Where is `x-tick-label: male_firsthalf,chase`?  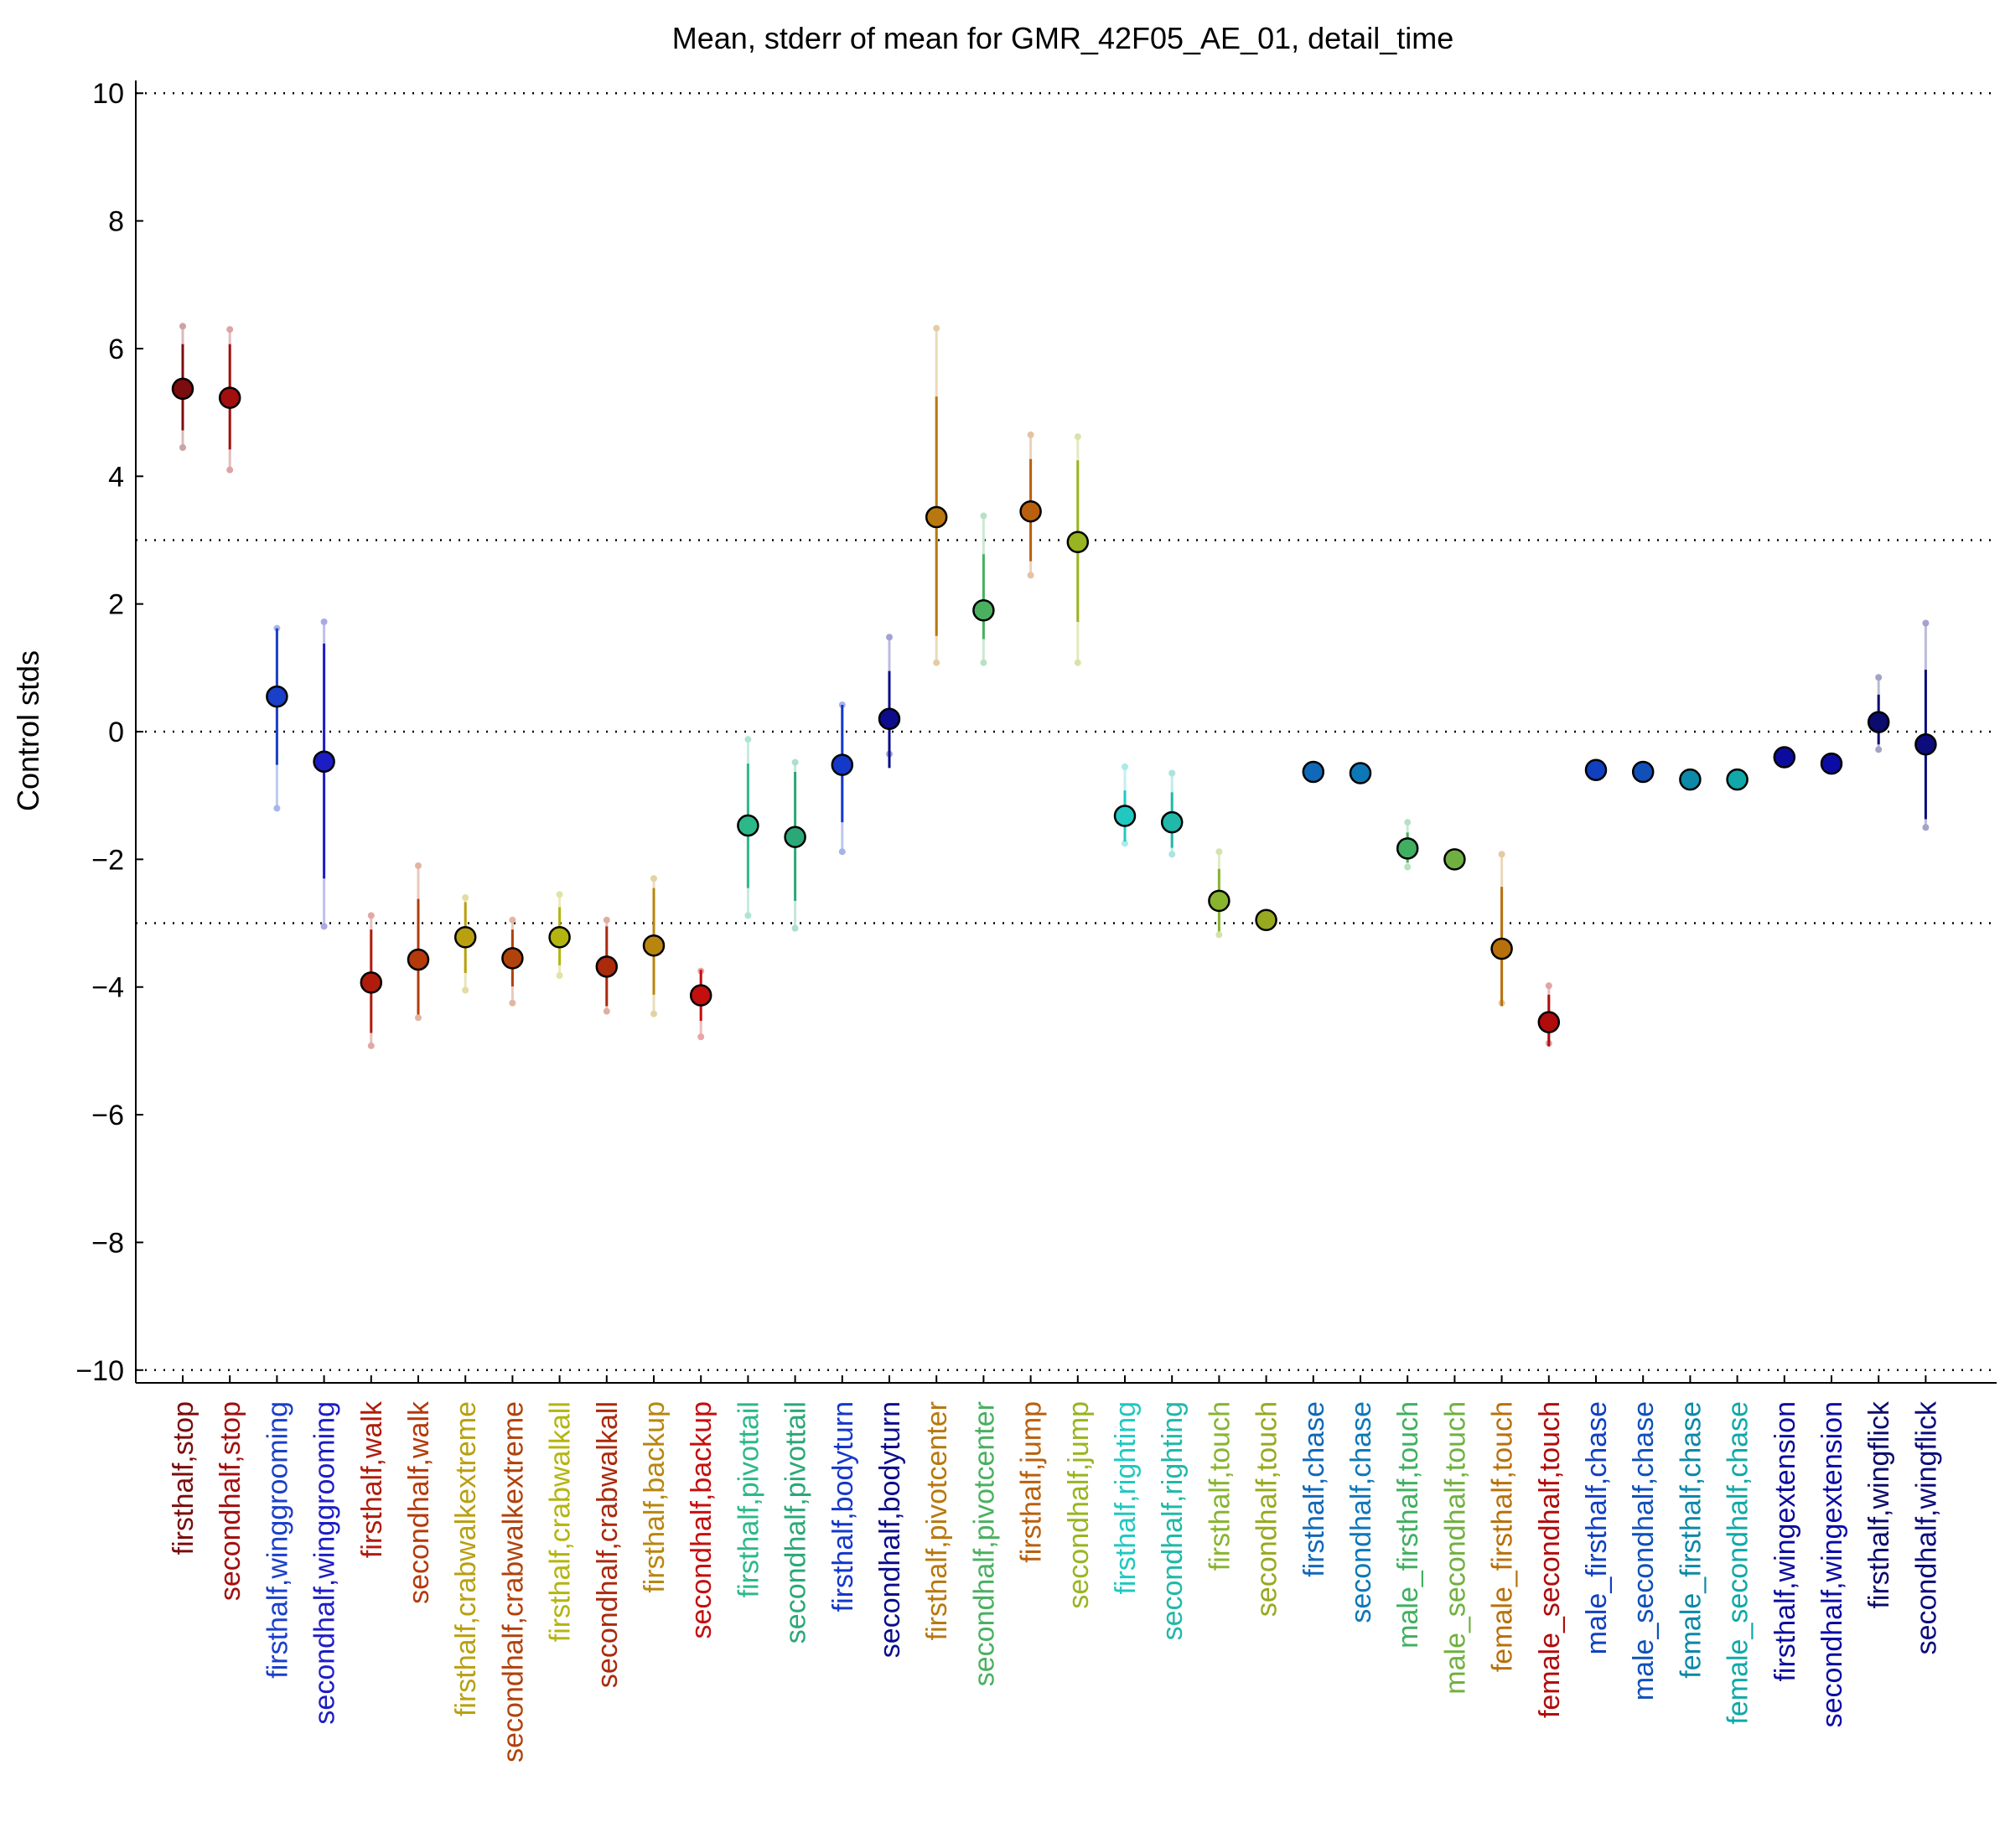
x-tick-label: male_firsthalf,chase is located at coordinates (1597, 1527).